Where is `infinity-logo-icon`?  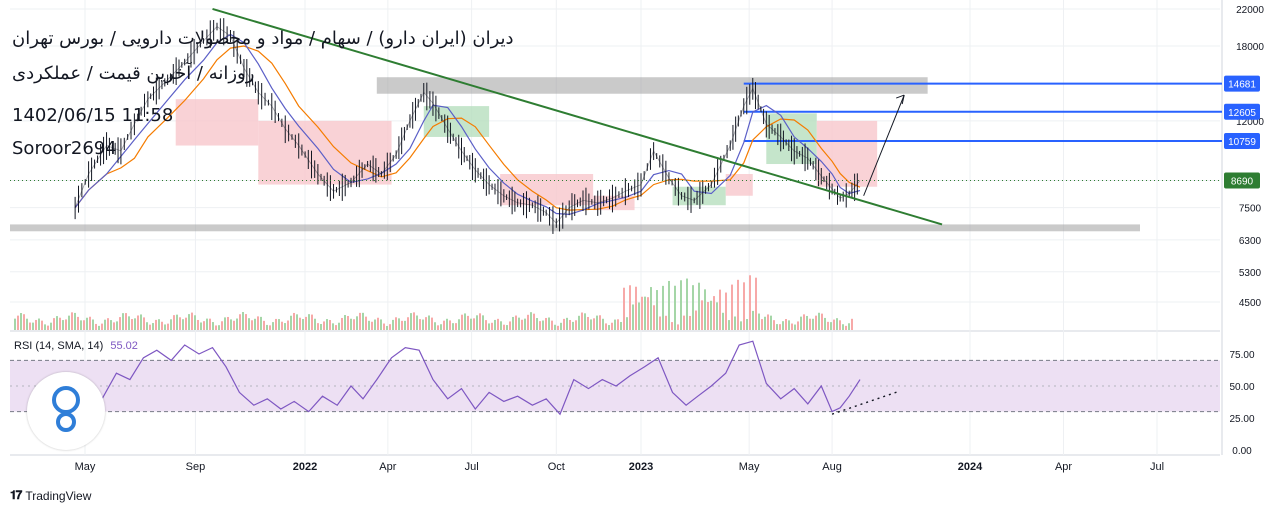 infinity-logo-icon is located at coordinates (66, 409).